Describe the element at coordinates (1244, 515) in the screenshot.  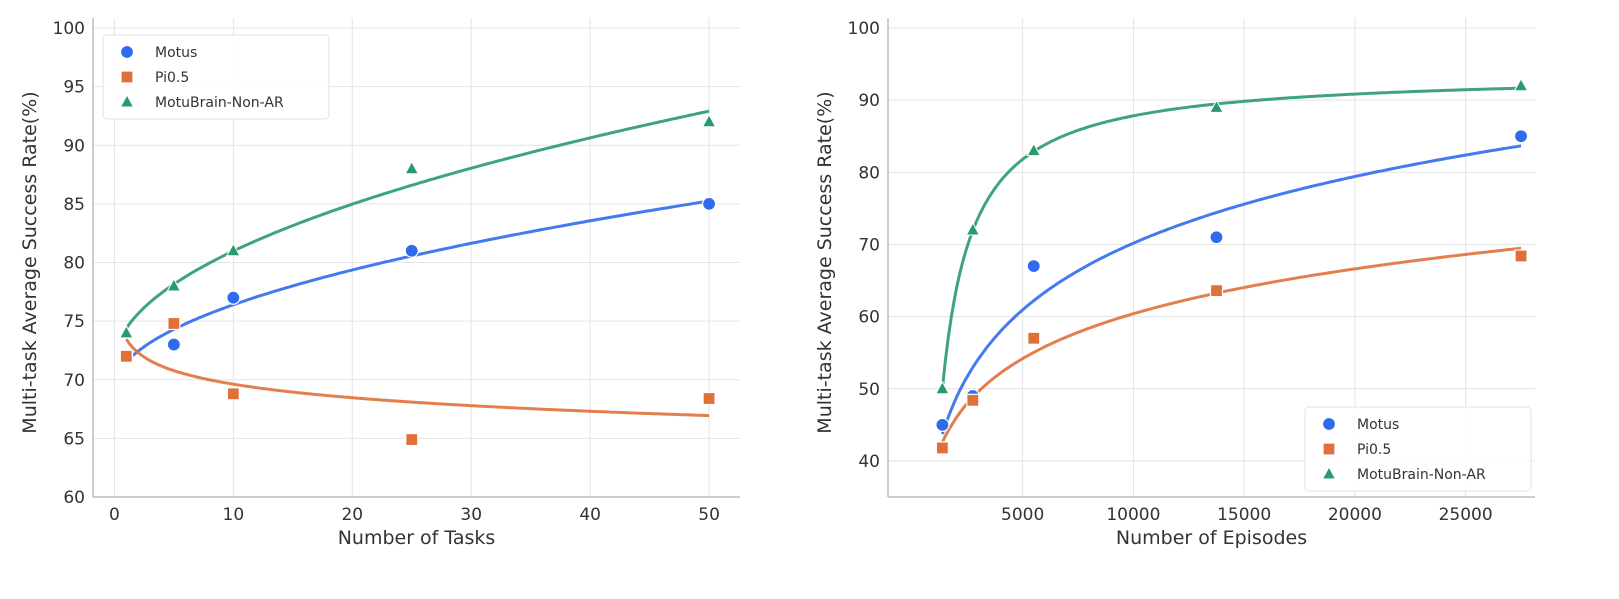
I see `x-tick-label: 15000` at that location.